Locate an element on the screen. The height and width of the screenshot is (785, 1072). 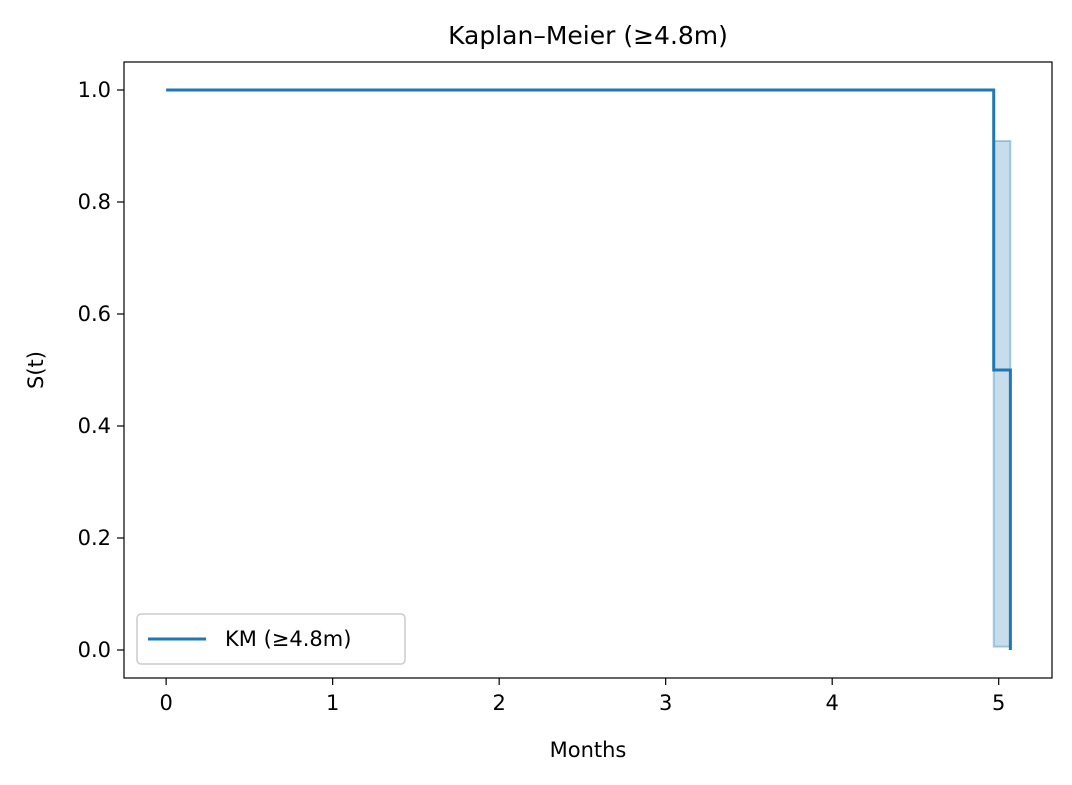
confidence-band-layer is located at coordinates (1002, 393).